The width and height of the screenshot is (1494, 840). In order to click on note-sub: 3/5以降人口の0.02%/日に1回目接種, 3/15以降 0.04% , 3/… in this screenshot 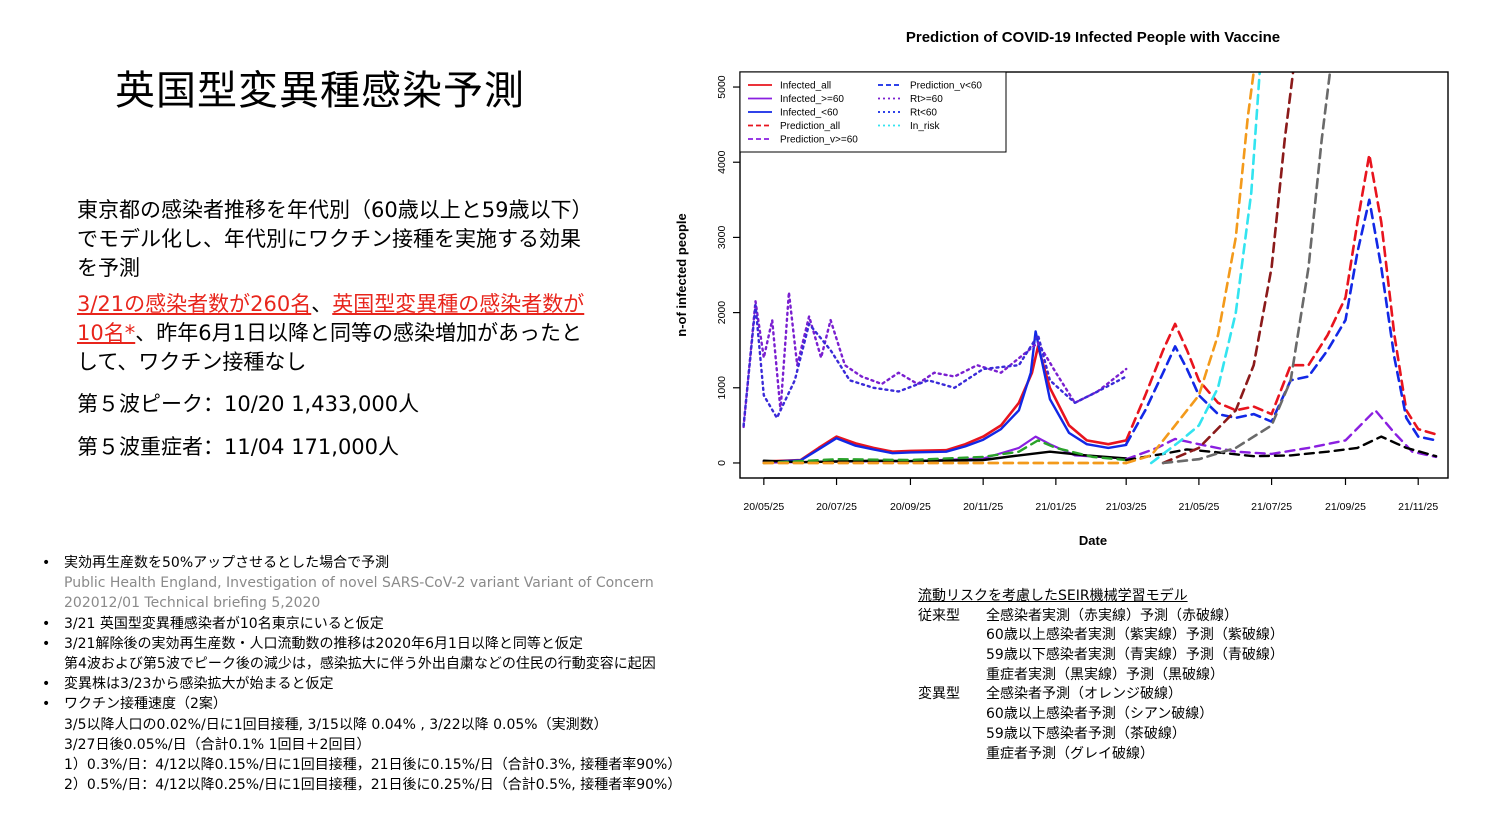, I will do `click(336, 724)`.